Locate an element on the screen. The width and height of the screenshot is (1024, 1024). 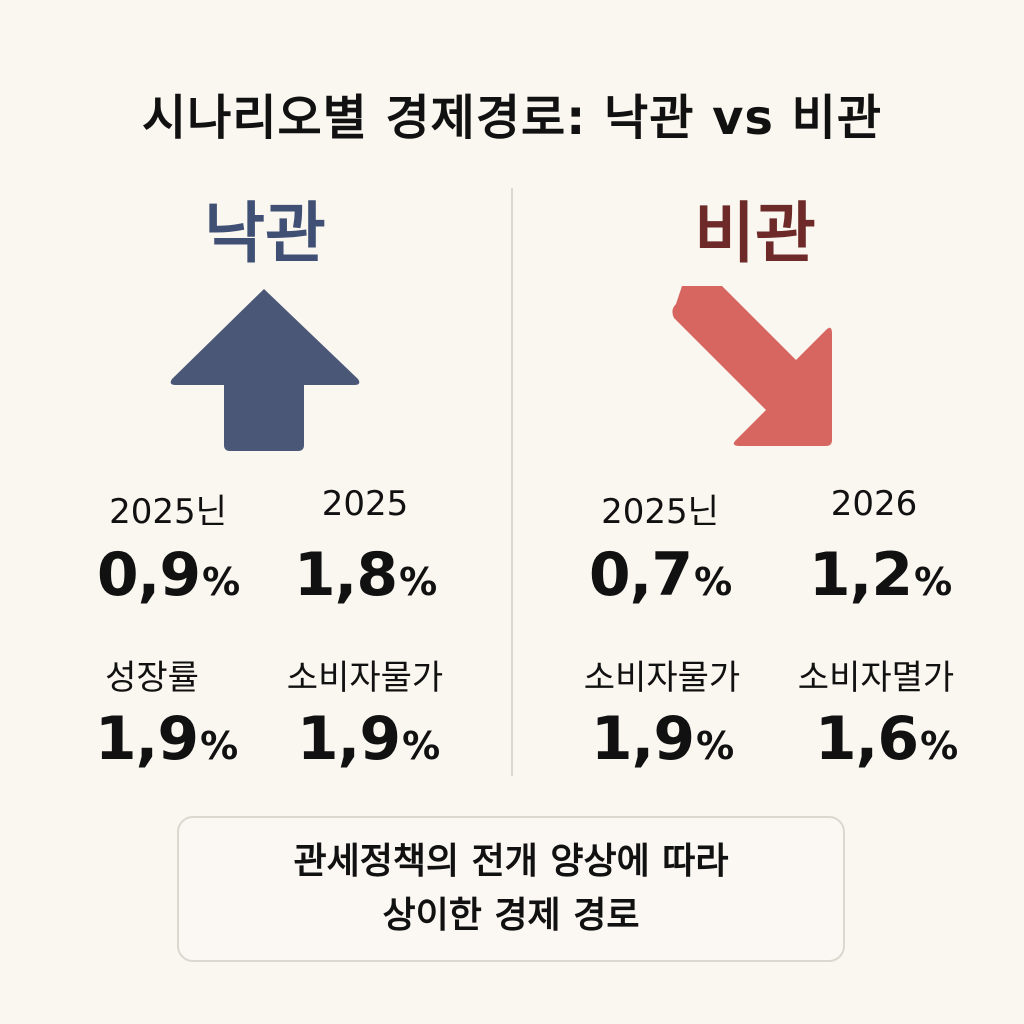
optimistic-cell-3-value: 1,9% is located at coordinates (166, 739).